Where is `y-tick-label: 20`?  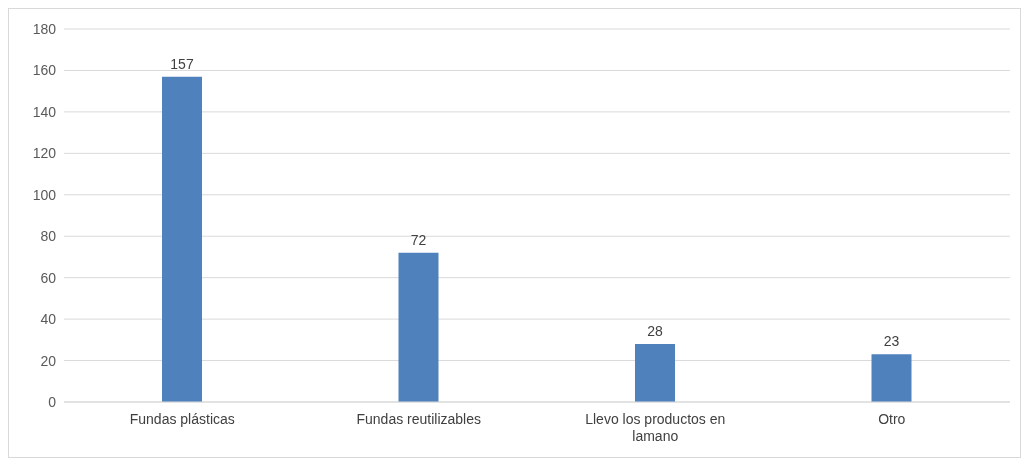
y-tick-label: 20 is located at coordinates (48, 360).